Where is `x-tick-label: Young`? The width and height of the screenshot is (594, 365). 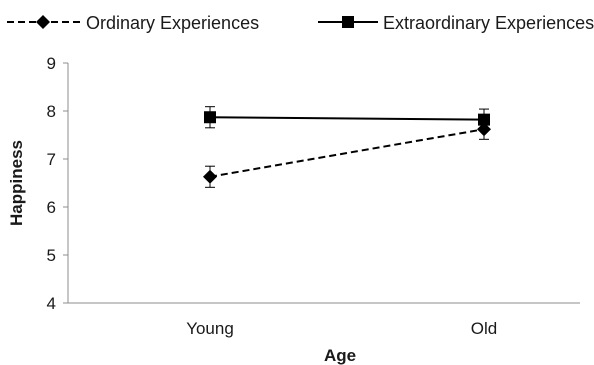
x-tick-label: Young is located at coordinates (210, 328).